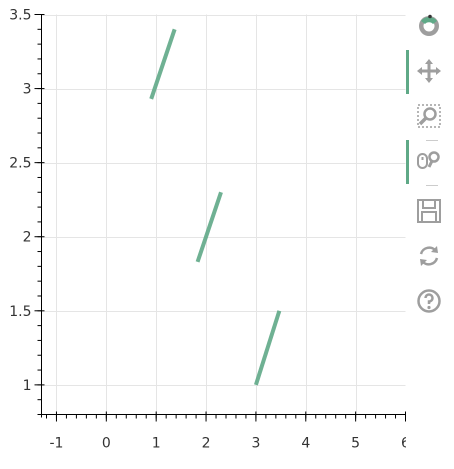 This screenshot has height=469, width=454. Describe the element at coordinates (430, 302) in the screenshot. I see `help-tool` at that location.